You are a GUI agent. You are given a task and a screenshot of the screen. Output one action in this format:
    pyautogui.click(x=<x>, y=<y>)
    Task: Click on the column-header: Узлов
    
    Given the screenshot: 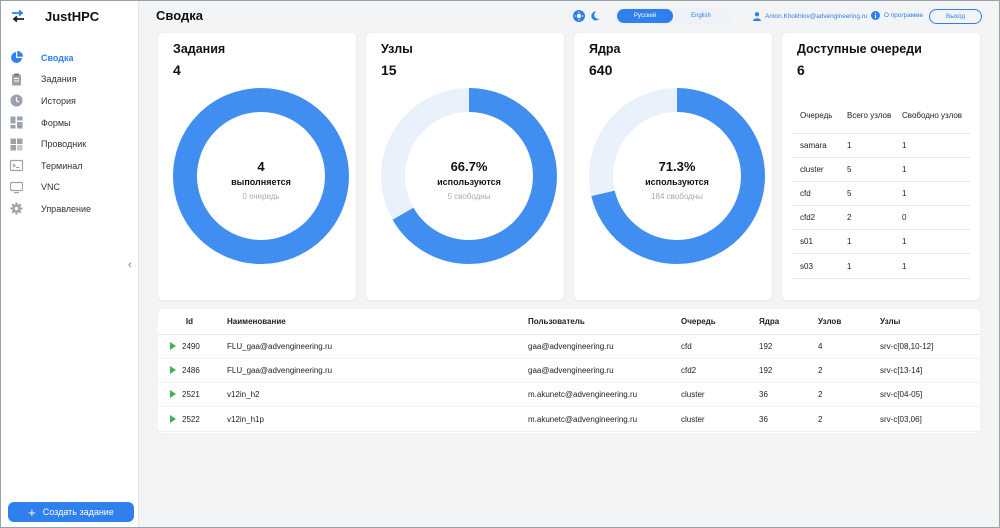 What is the action you would take?
    pyautogui.click(x=849, y=322)
    